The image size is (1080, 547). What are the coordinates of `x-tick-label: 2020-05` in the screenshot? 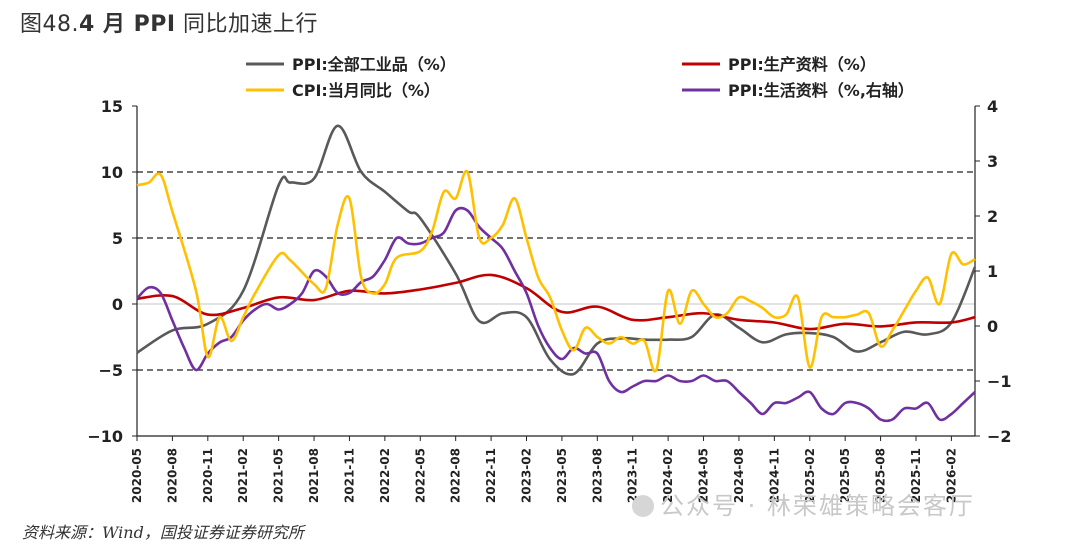 It's located at (137, 475).